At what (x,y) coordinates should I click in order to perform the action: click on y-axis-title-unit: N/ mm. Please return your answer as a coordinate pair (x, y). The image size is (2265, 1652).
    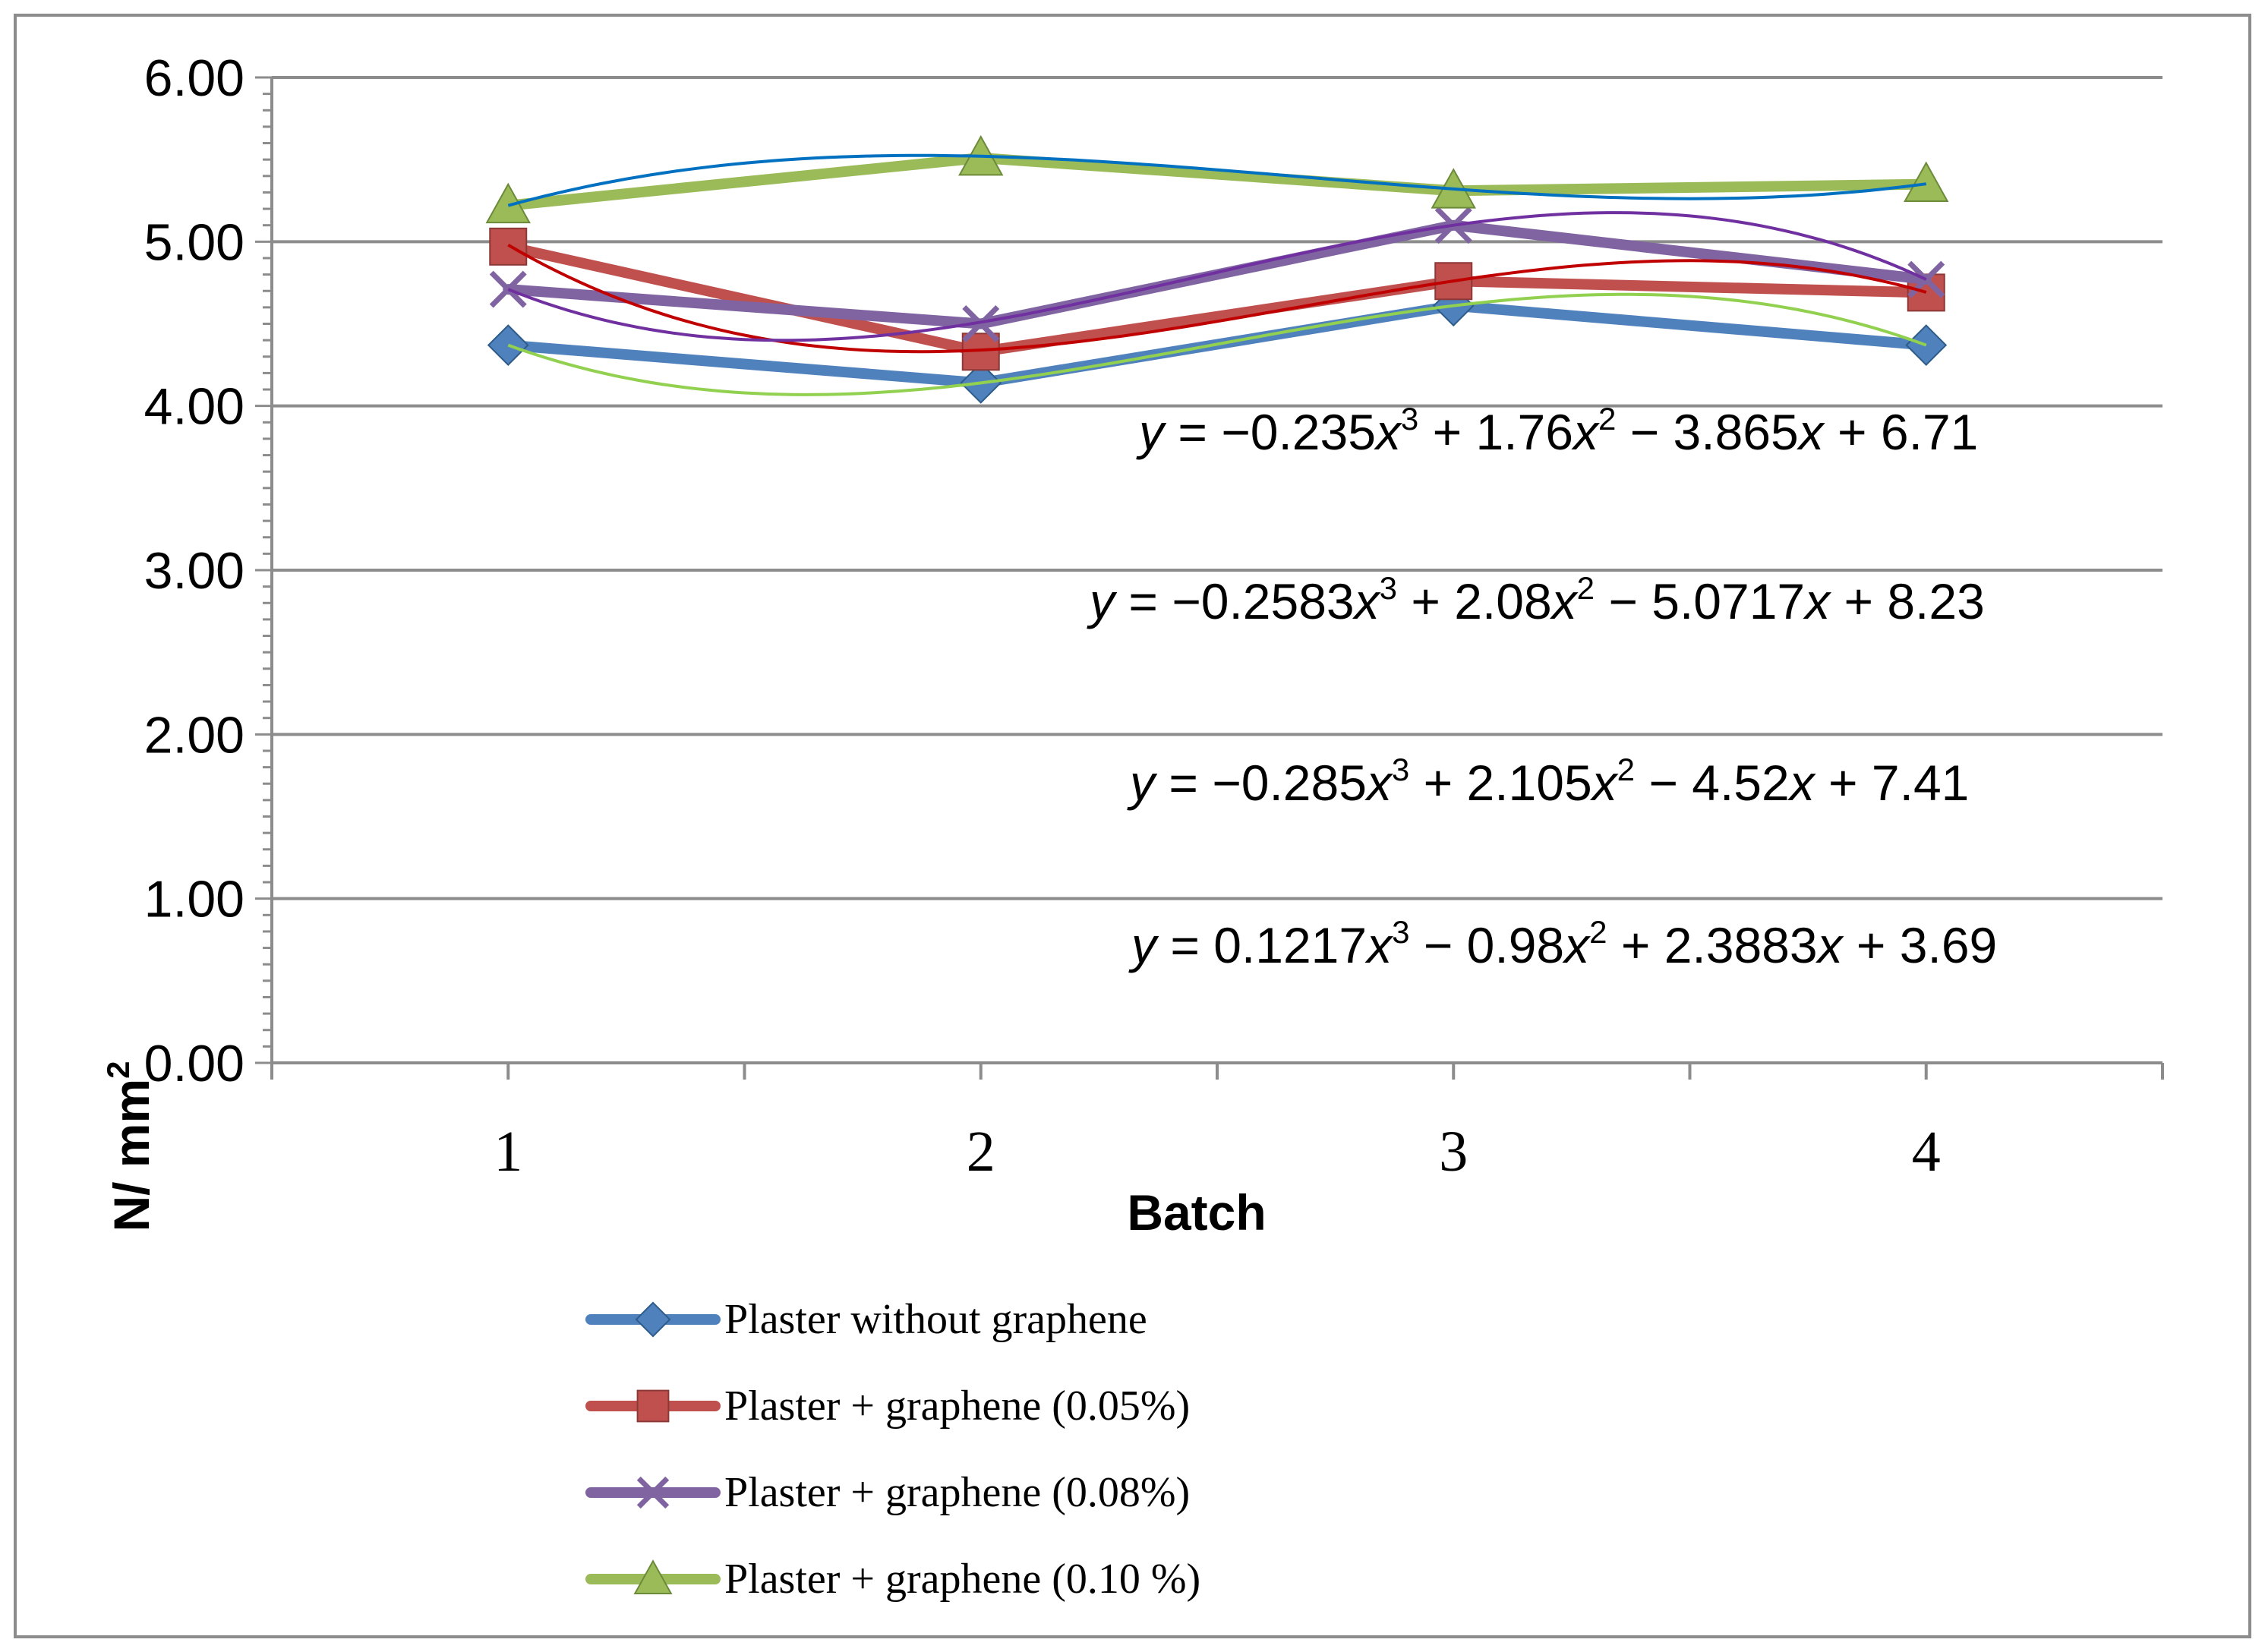
    Looking at the image, I should click on (131, 1155).